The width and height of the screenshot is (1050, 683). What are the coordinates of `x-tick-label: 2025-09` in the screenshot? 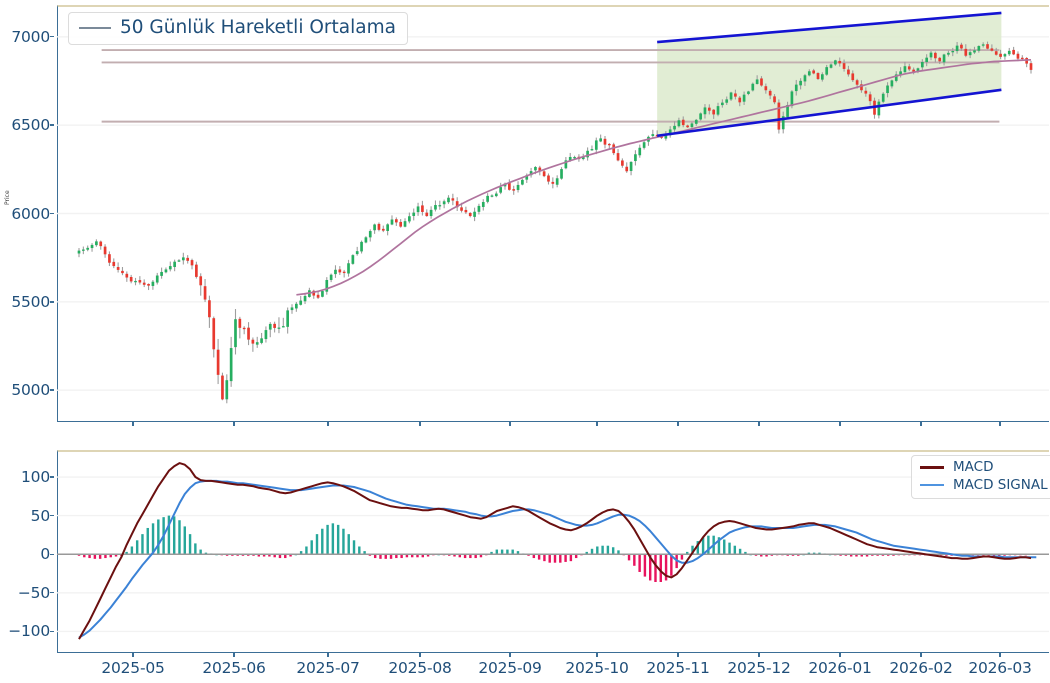 It's located at (510, 668).